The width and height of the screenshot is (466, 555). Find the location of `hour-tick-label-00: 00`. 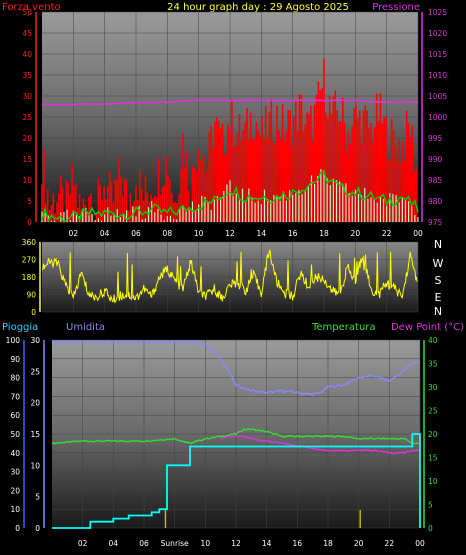

hour-tick-label-00: 00 is located at coordinates (418, 233).